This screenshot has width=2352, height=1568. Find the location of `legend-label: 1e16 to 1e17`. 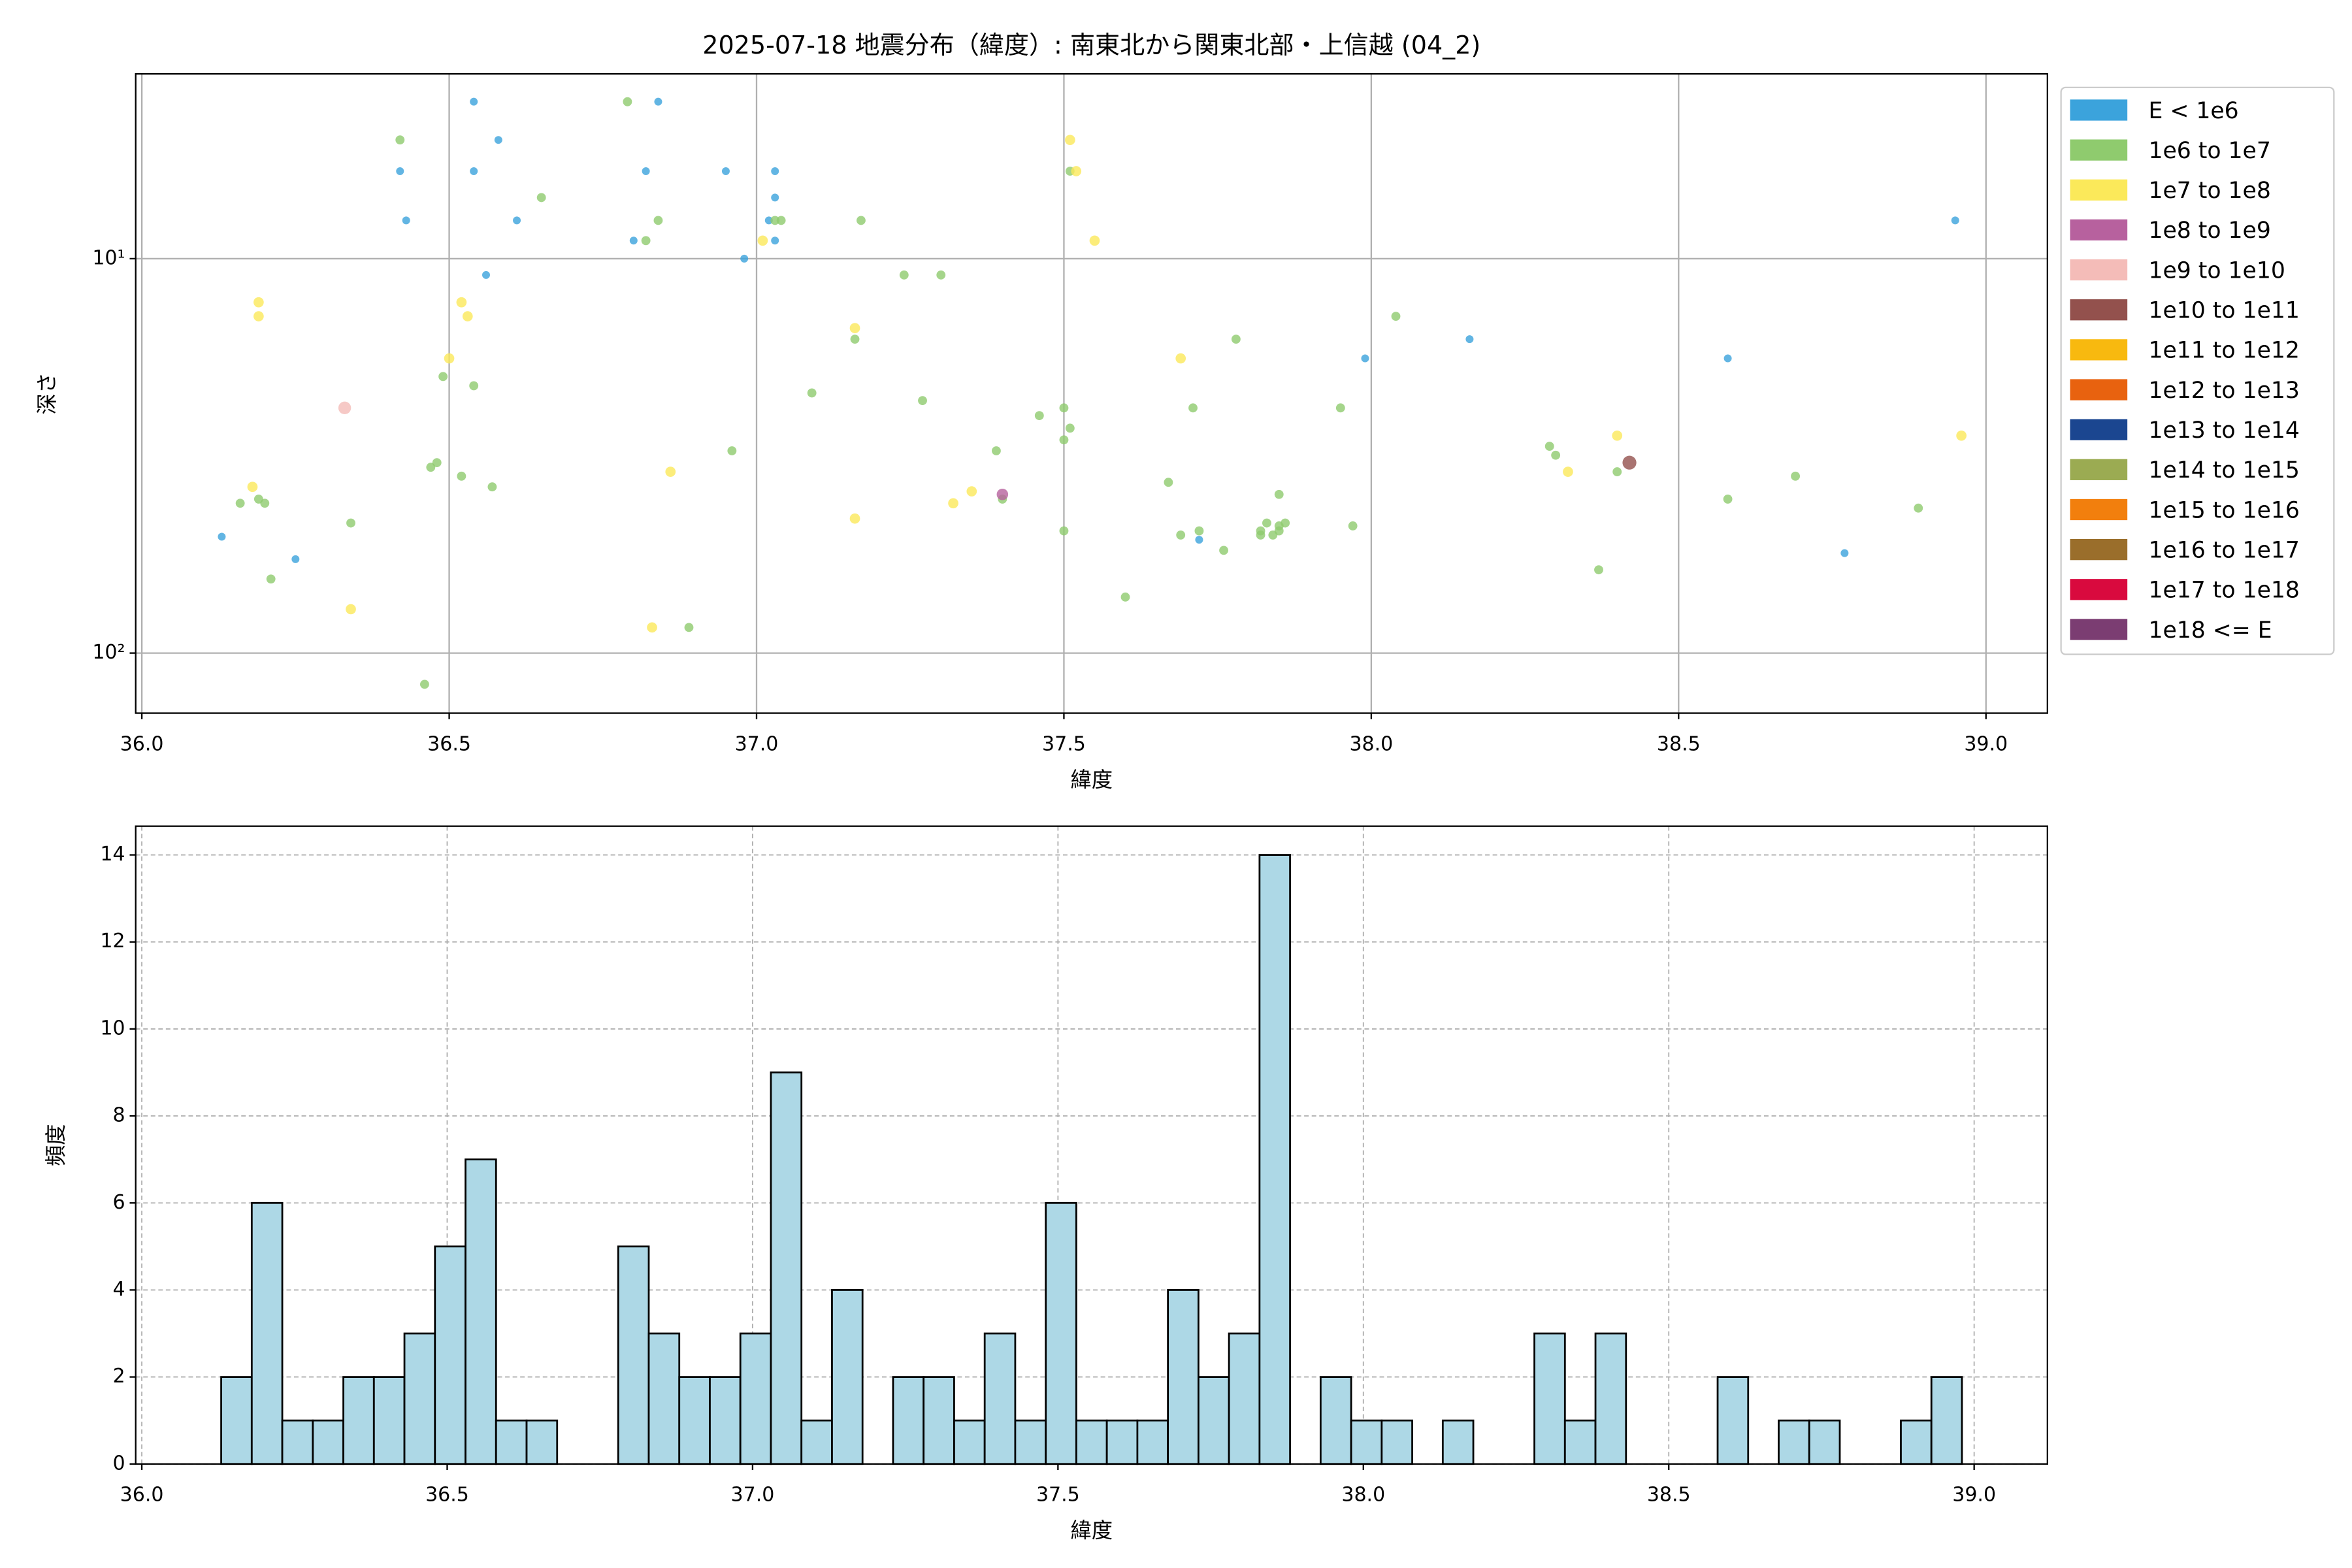

legend-label: 1e16 to 1e17 is located at coordinates (2223, 550).